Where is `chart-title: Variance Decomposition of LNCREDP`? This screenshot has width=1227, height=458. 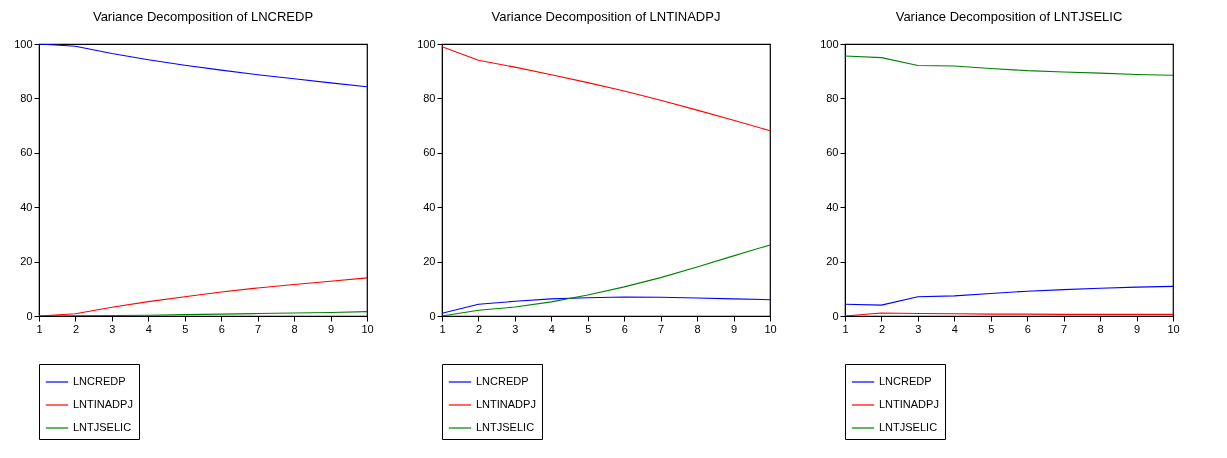
chart-title: Variance Decomposition of LNCREDP is located at coordinates (203, 16).